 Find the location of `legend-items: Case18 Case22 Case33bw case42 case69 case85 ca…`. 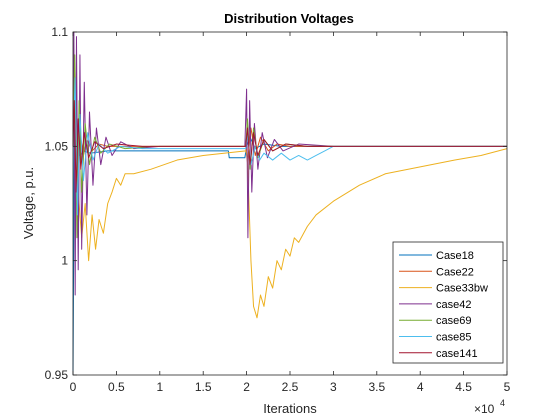

legend-items: Case18 Case22 Case33bw case42 case69 case85 ca… is located at coordinates (443, 305).